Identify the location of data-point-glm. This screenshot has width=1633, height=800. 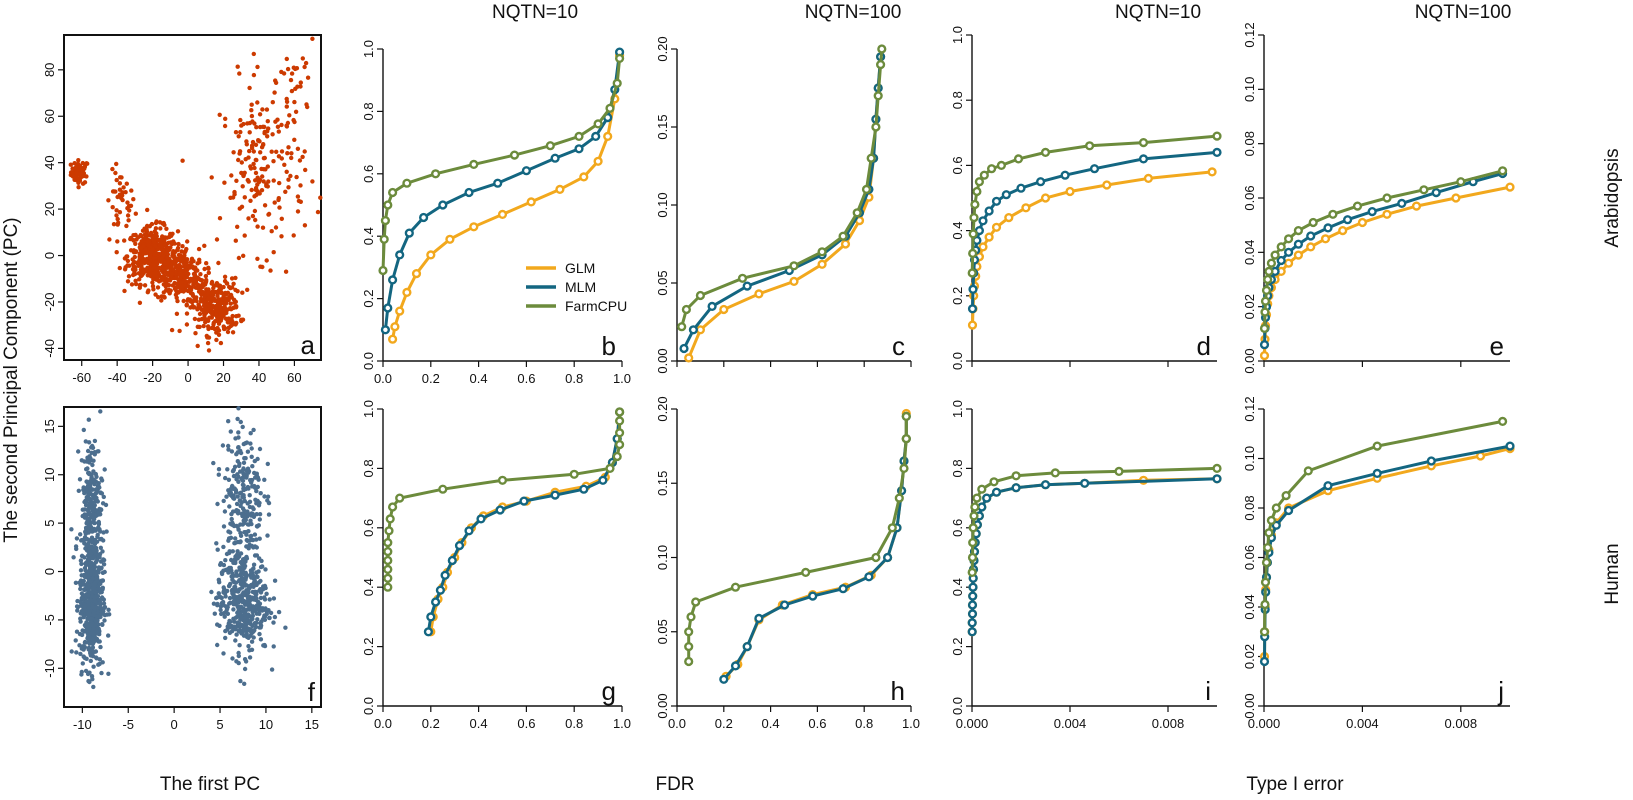
(700, 330).